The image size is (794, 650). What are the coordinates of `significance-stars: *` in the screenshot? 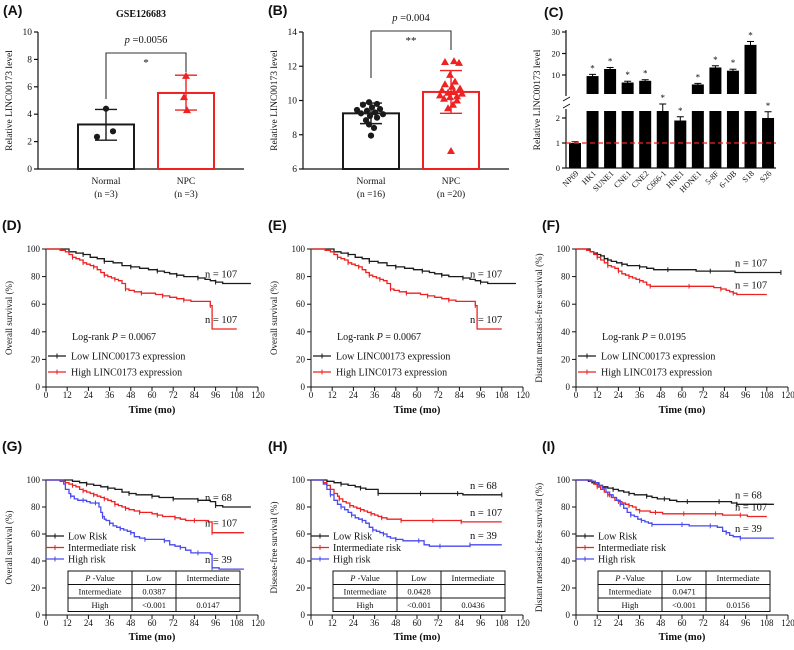 It's located at (146, 63).